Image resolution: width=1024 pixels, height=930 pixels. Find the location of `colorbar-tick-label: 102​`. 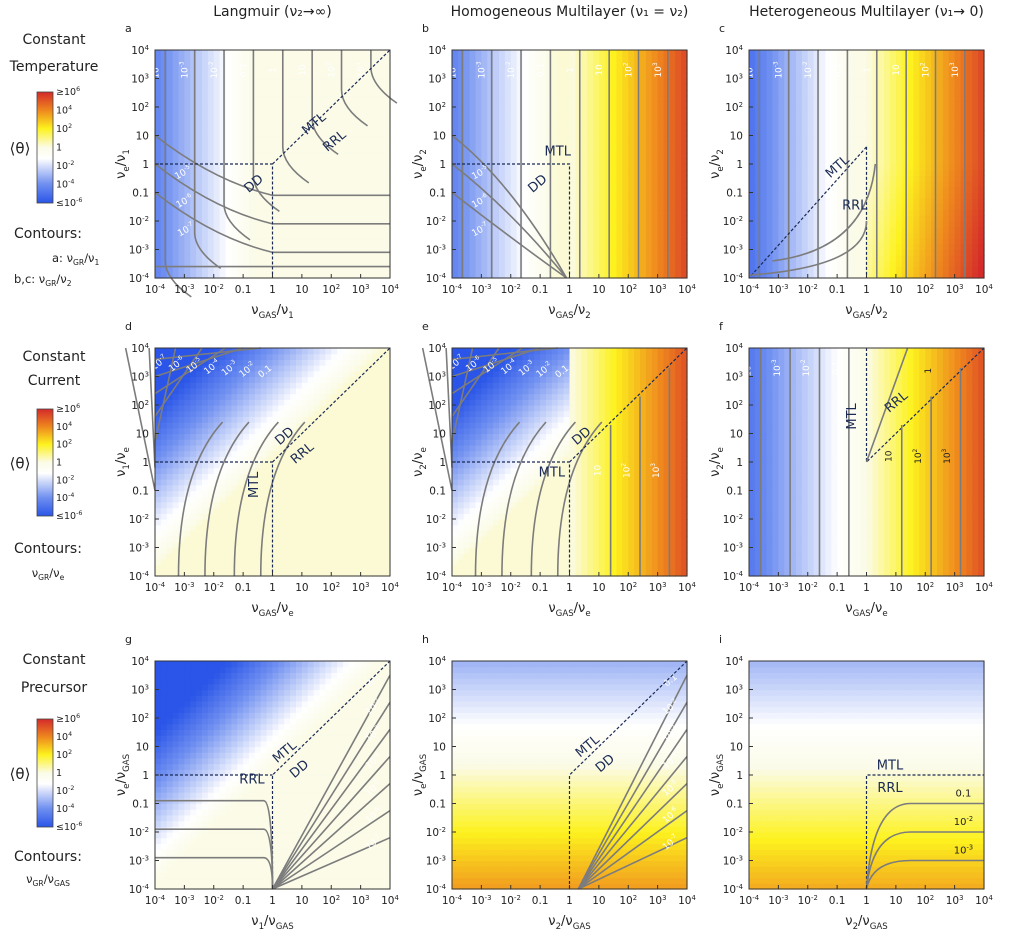

colorbar-tick-label: 102​ is located at coordinates (64, 129).